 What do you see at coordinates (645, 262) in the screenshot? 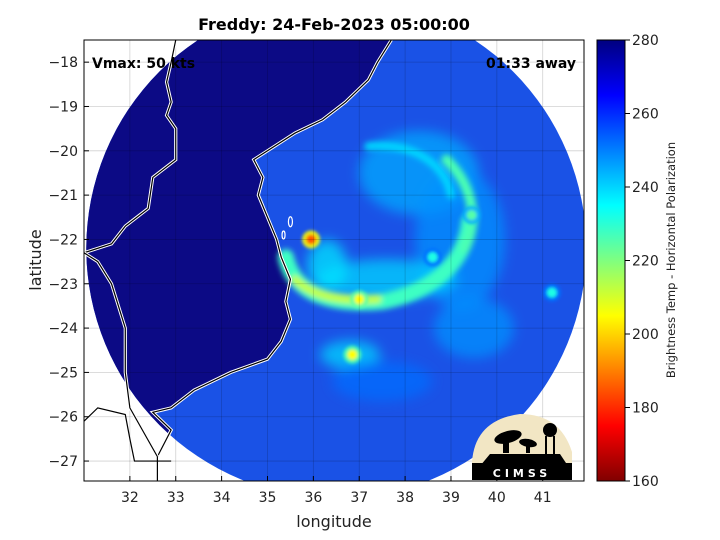
I see `colorbar-tick-label: 220` at bounding box center [645, 262].